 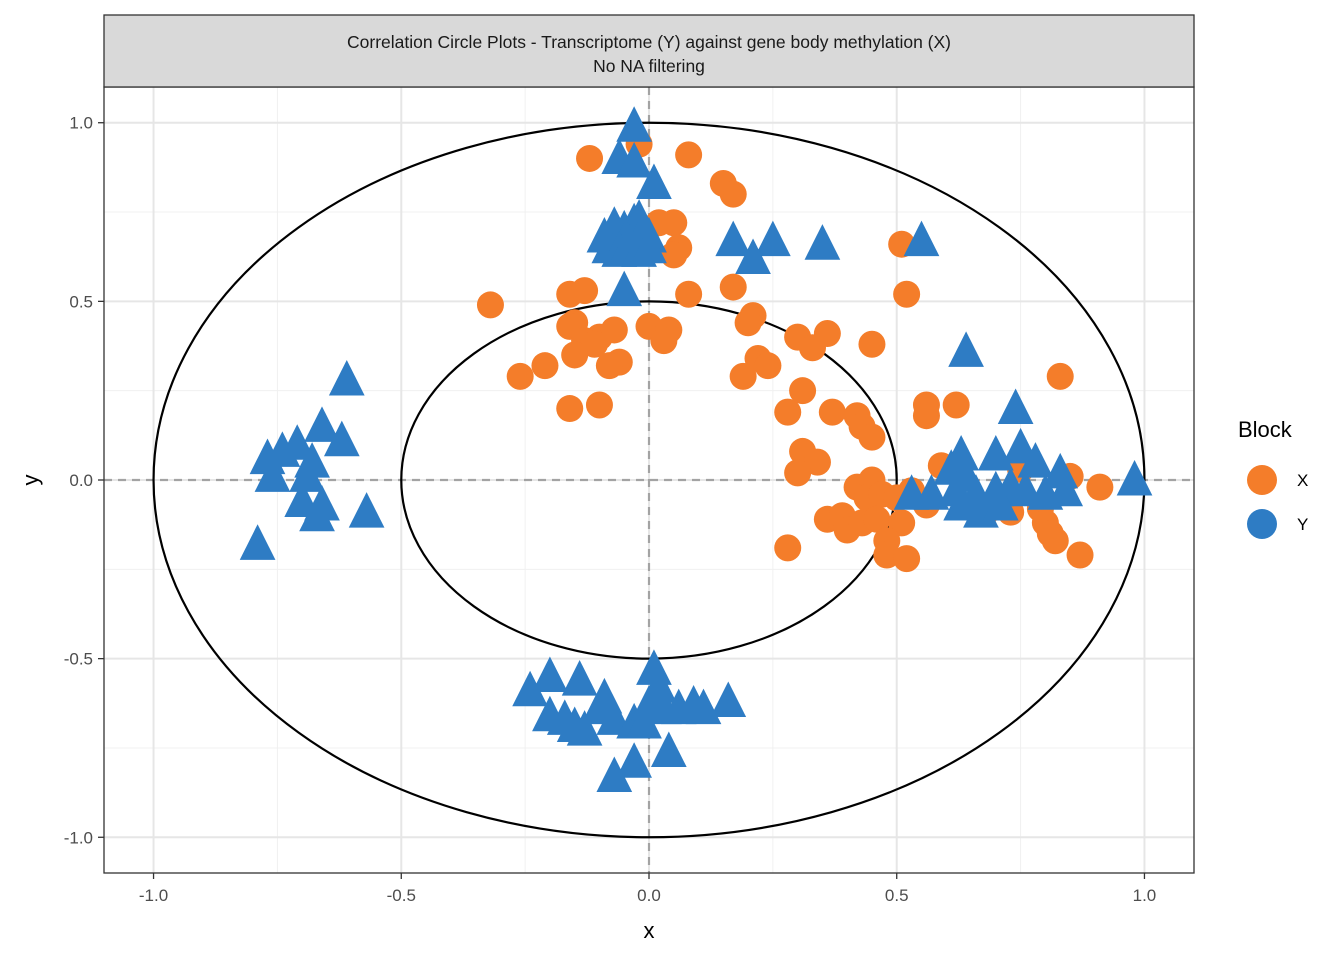 I want to click on x-tick-label: -1.0, so click(x=153, y=895).